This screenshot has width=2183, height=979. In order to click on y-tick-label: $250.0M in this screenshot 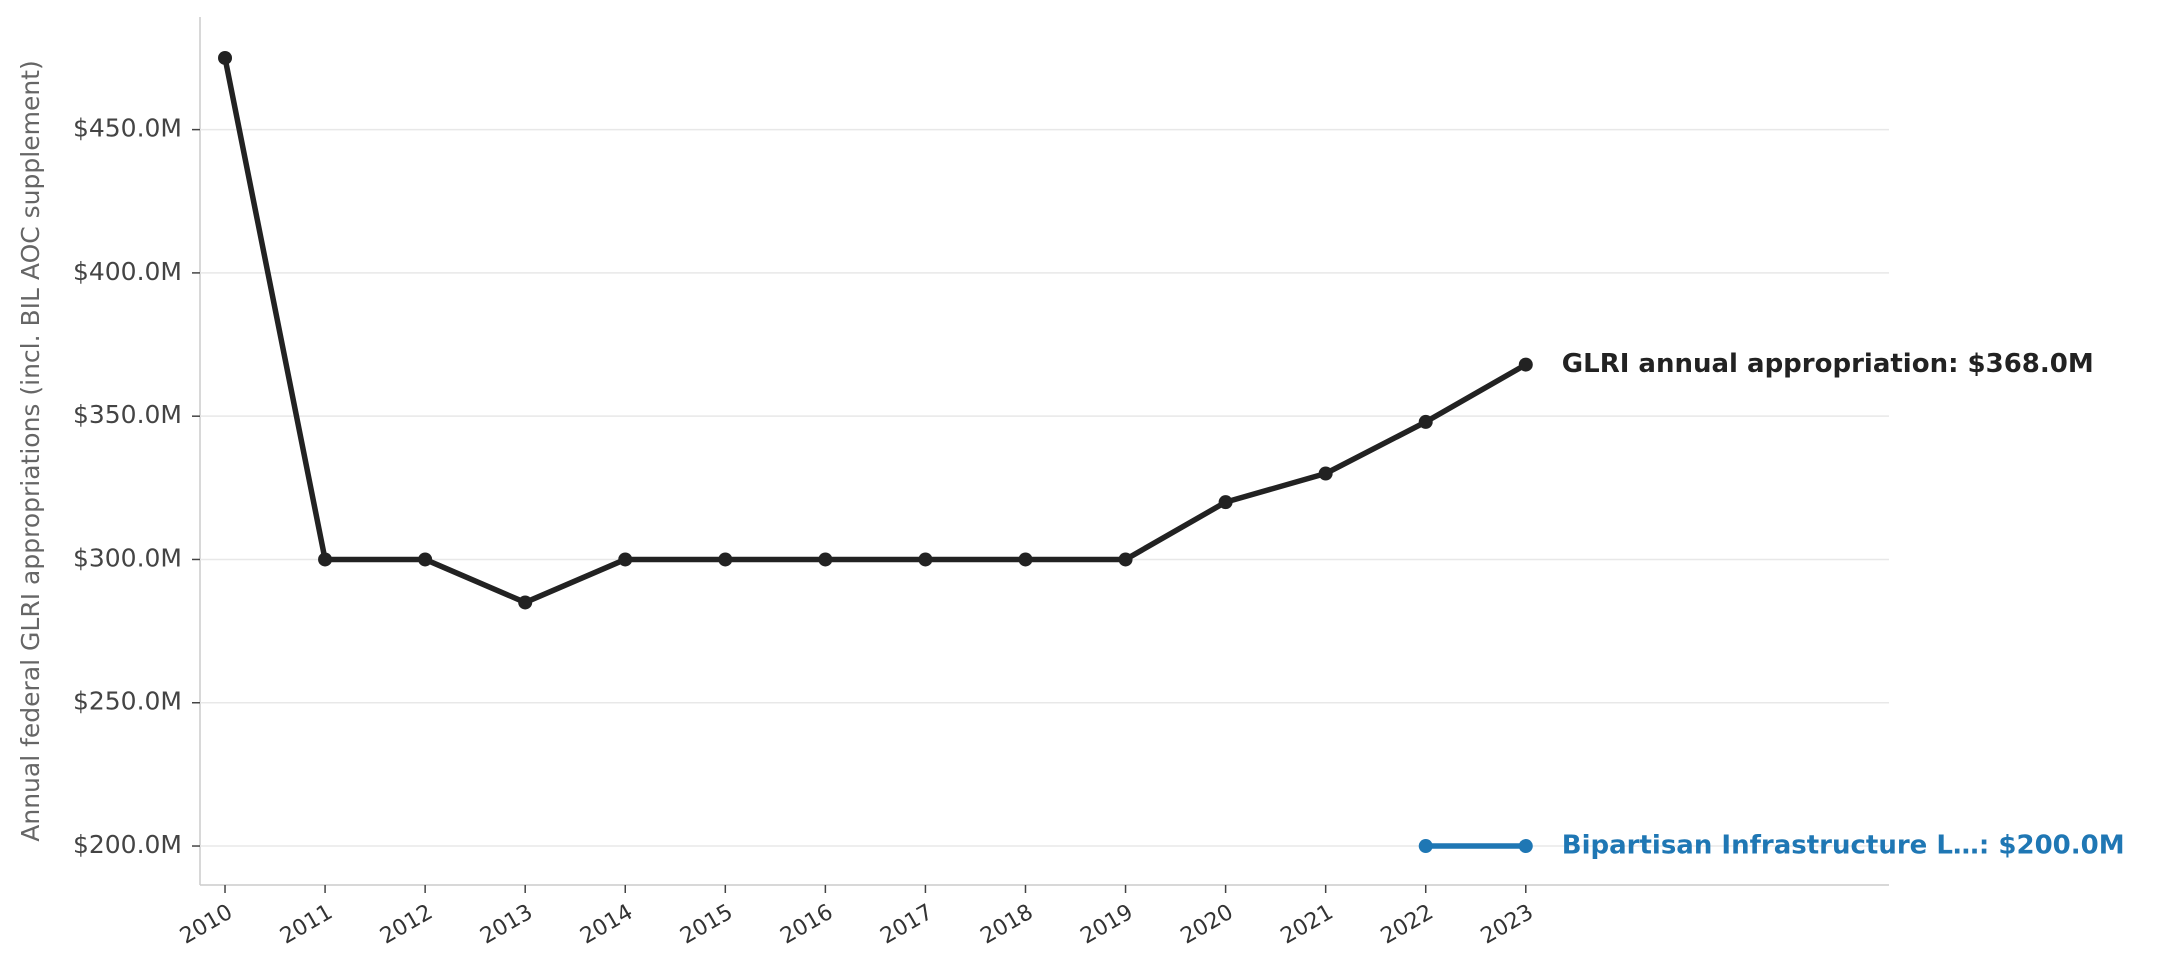, I will do `click(127, 701)`.